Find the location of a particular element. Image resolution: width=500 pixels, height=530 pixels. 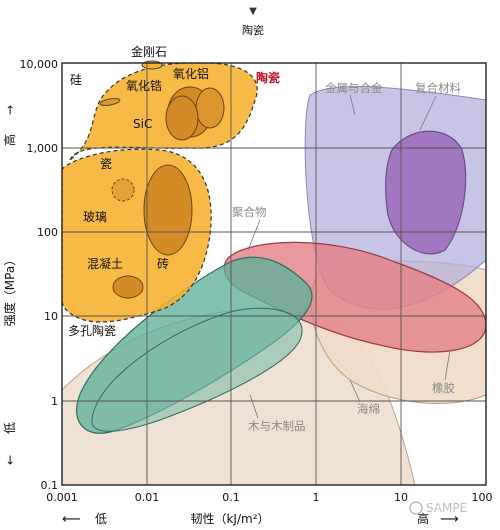

sic-label: SiC is located at coordinates (142, 124).